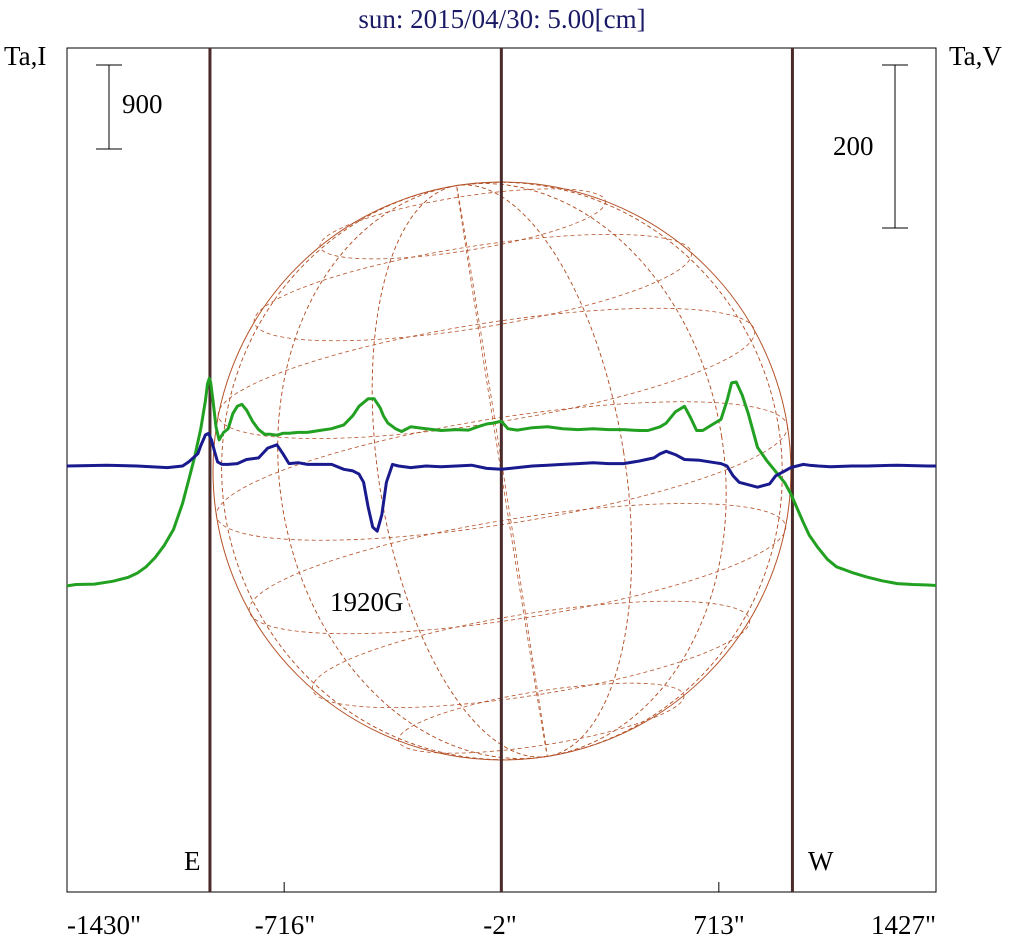 The image size is (1009, 941). What do you see at coordinates (367, 602) in the screenshot?
I see `annotation-1920g: 1920G` at bounding box center [367, 602].